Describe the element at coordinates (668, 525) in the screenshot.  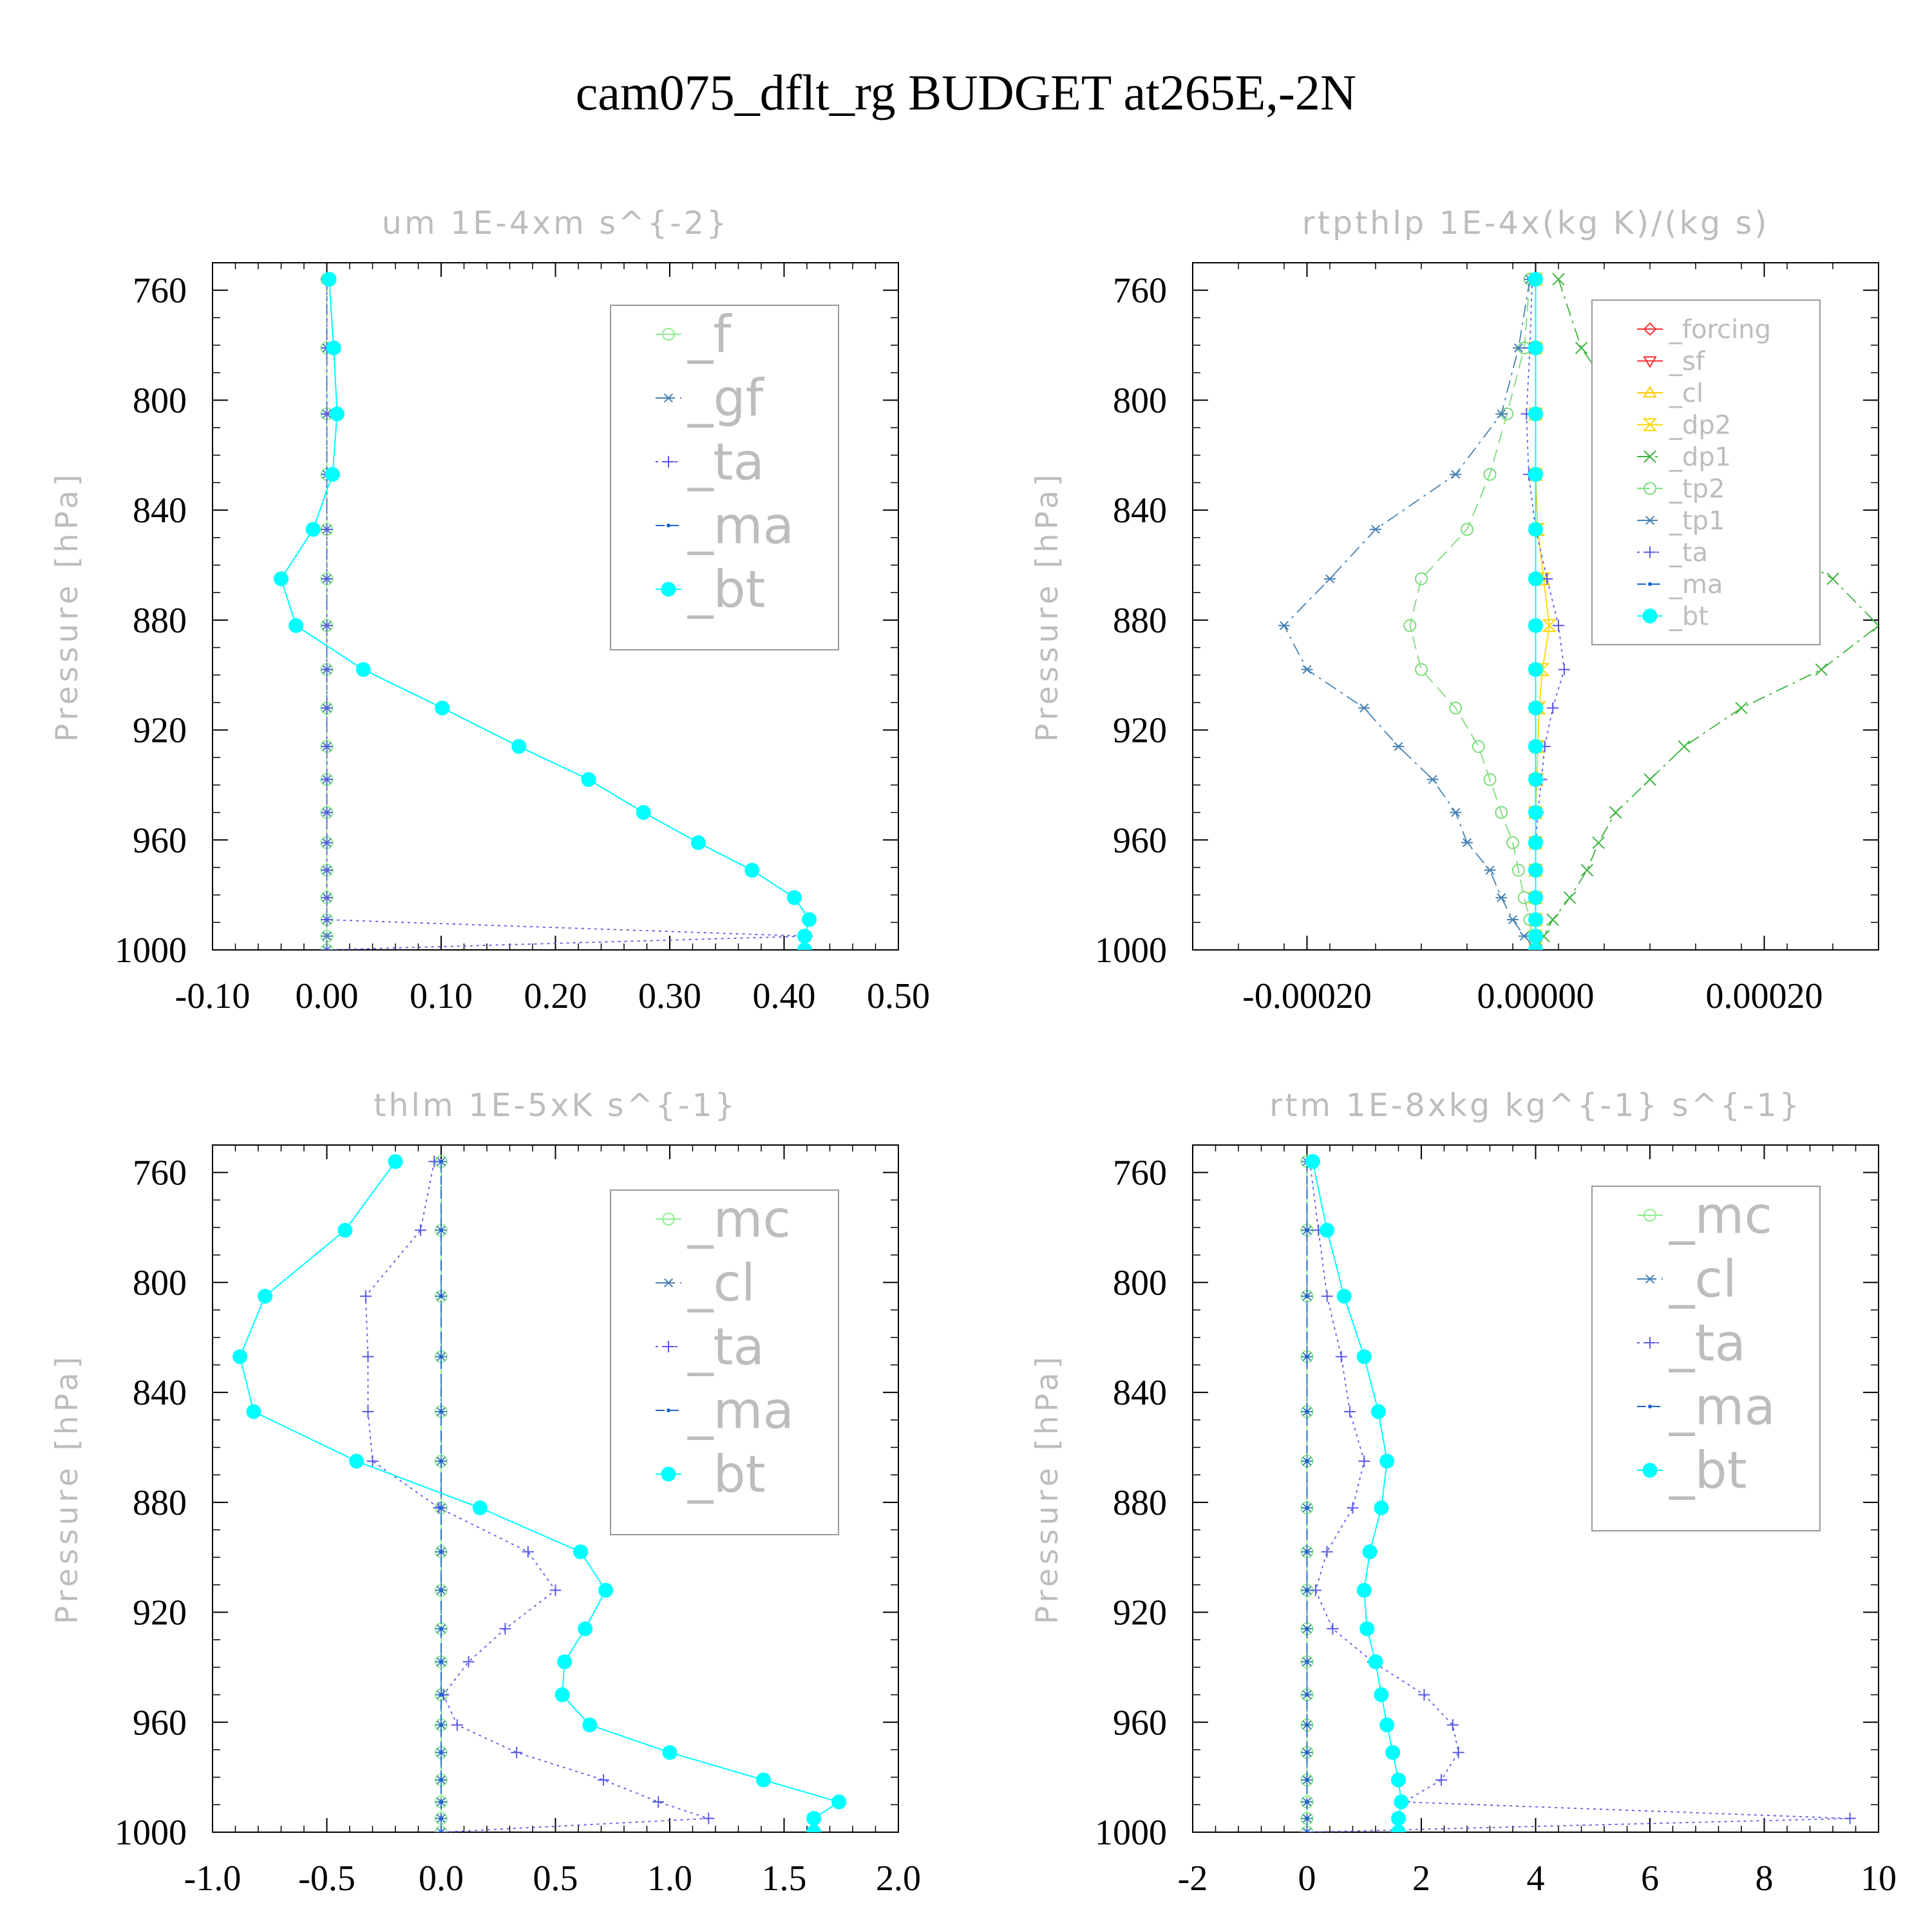
I see `legend-marker-ma` at that location.